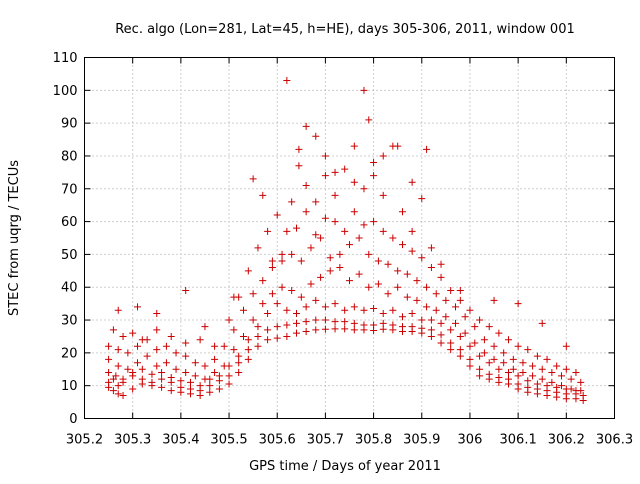  What do you see at coordinates (69, 288) in the screenshot?
I see `y-tick-label: 40` at bounding box center [69, 288].